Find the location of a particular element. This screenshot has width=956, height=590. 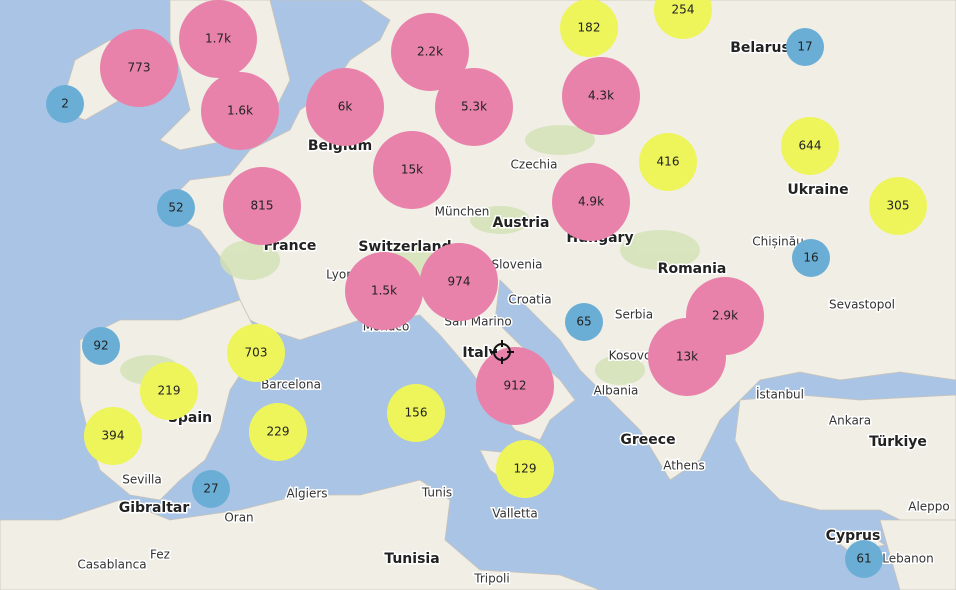

place-label: Switzerland is located at coordinates (404, 247).